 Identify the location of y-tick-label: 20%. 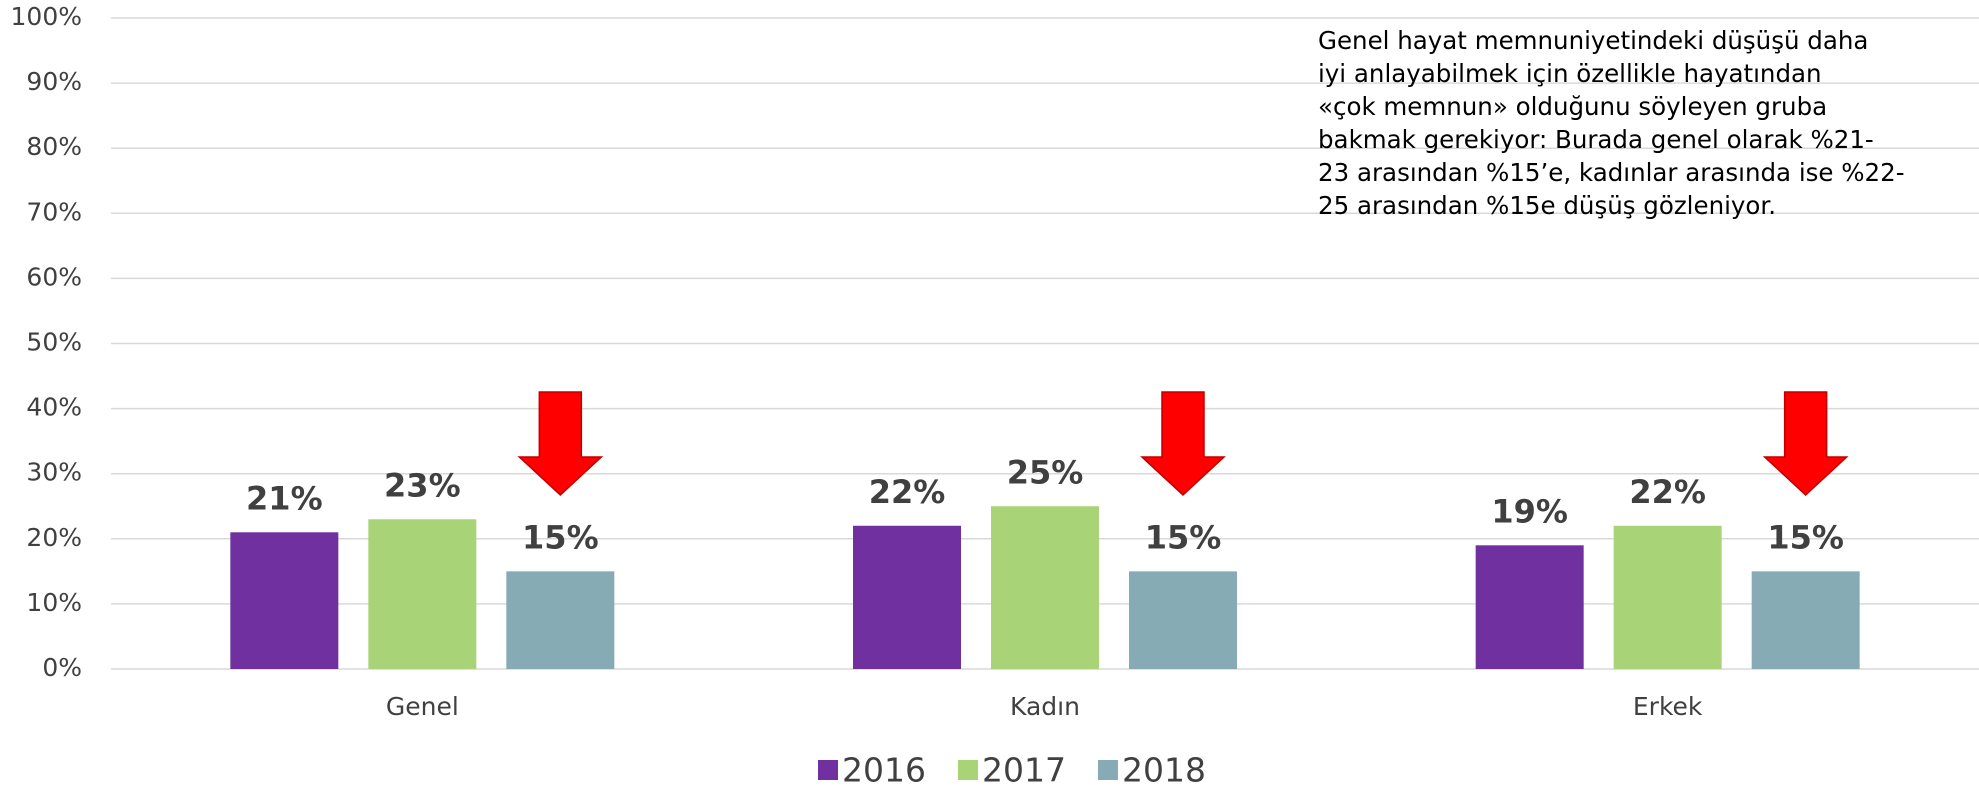
(54, 537).